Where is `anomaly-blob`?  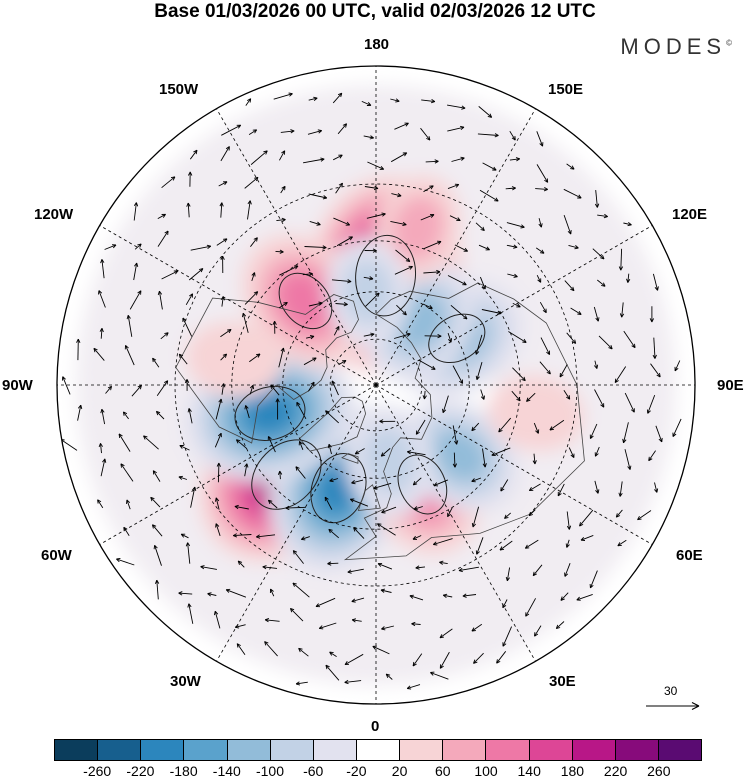 anomaly-blob is located at coordinates (460, 455).